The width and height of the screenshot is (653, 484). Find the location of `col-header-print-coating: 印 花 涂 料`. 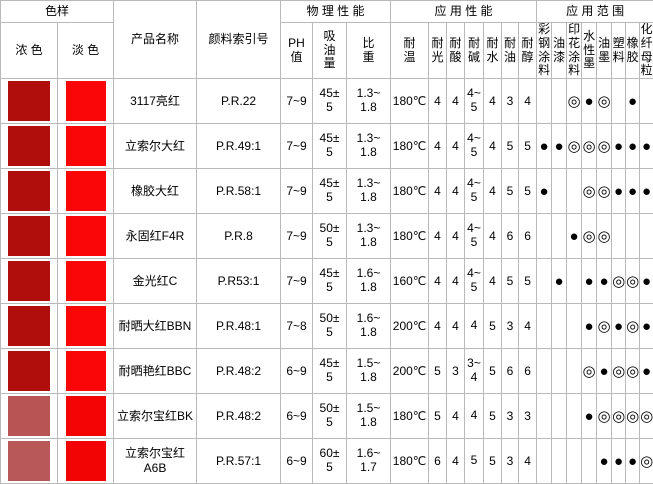

col-header-print-coating: 印 花 涂 料 is located at coordinates (574, 51).